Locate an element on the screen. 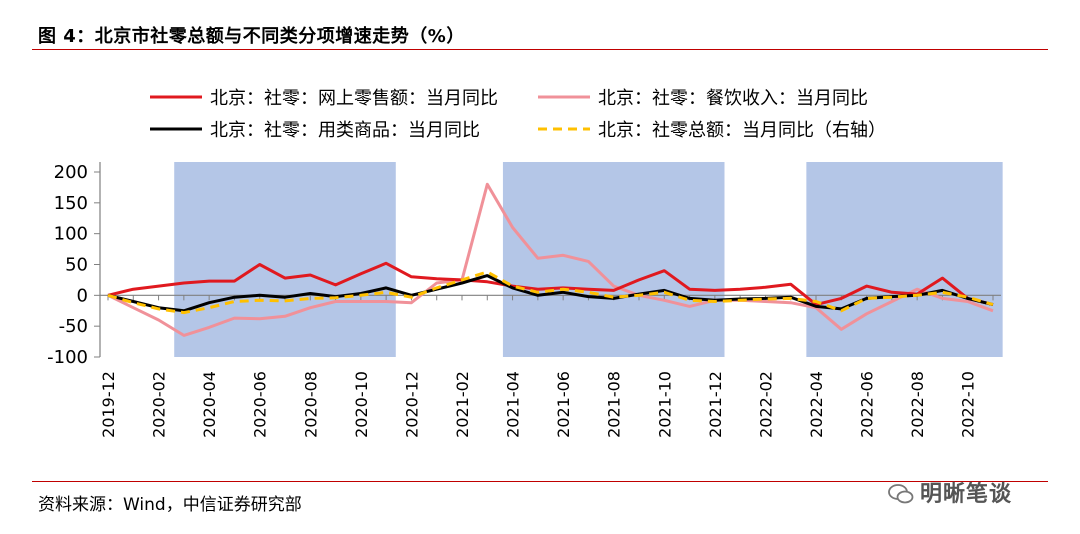  figure-title: 图 4：北京市社零总额与不同类分项增速走势（%） is located at coordinates (251, 36).